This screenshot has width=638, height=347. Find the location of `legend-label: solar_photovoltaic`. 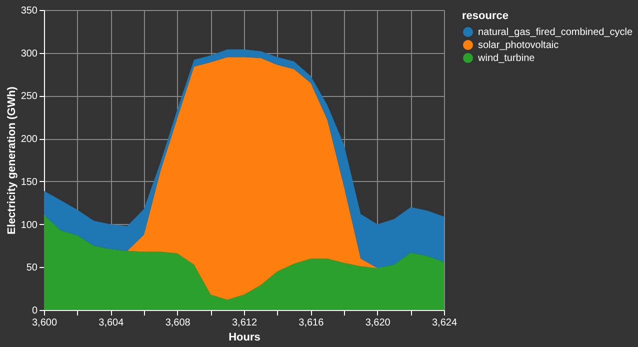

legend-label: solar_photovoltaic is located at coordinates (518, 45).